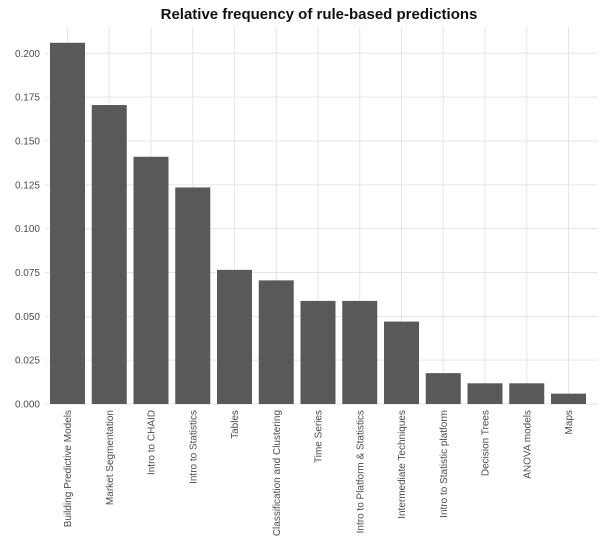 Image resolution: width=604 pixels, height=546 pixels. What do you see at coordinates (27, 185) in the screenshot?
I see `y-tick-label: 0.125` at bounding box center [27, 185].